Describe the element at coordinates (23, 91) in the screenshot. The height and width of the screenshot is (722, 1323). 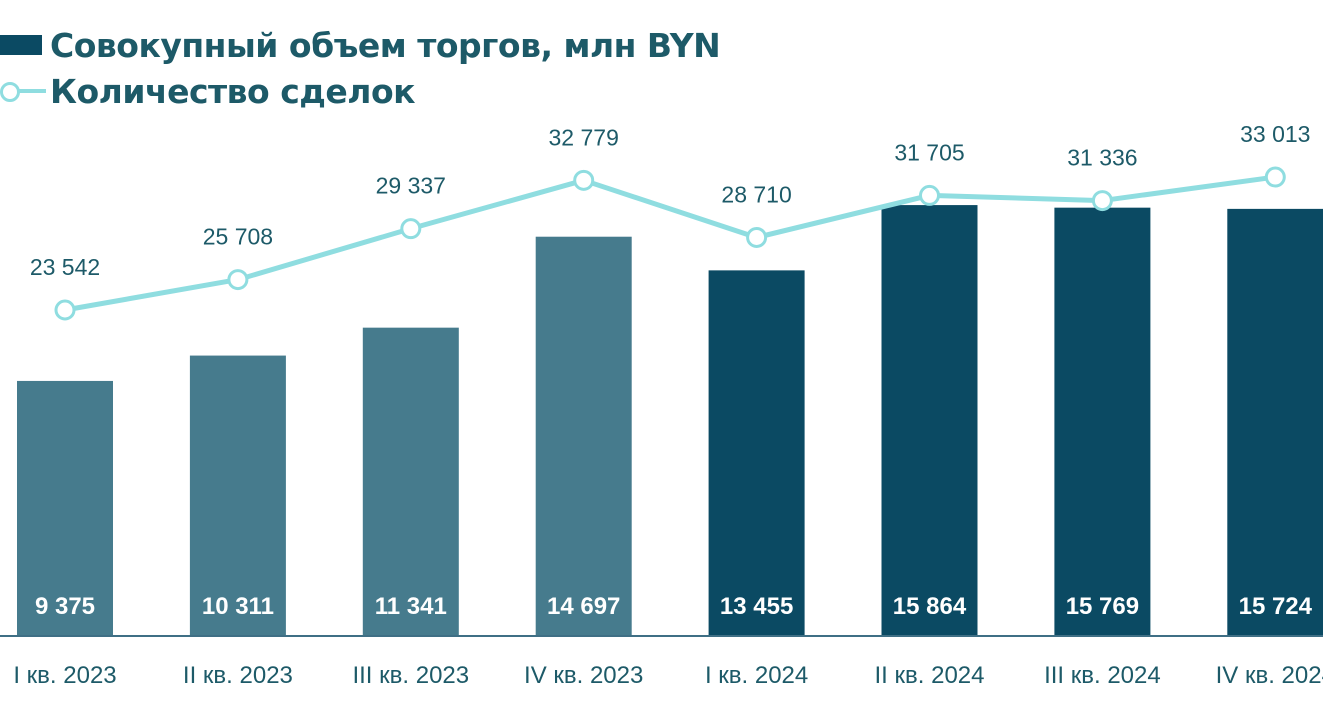
I see `legend-line-swatch` at that location.